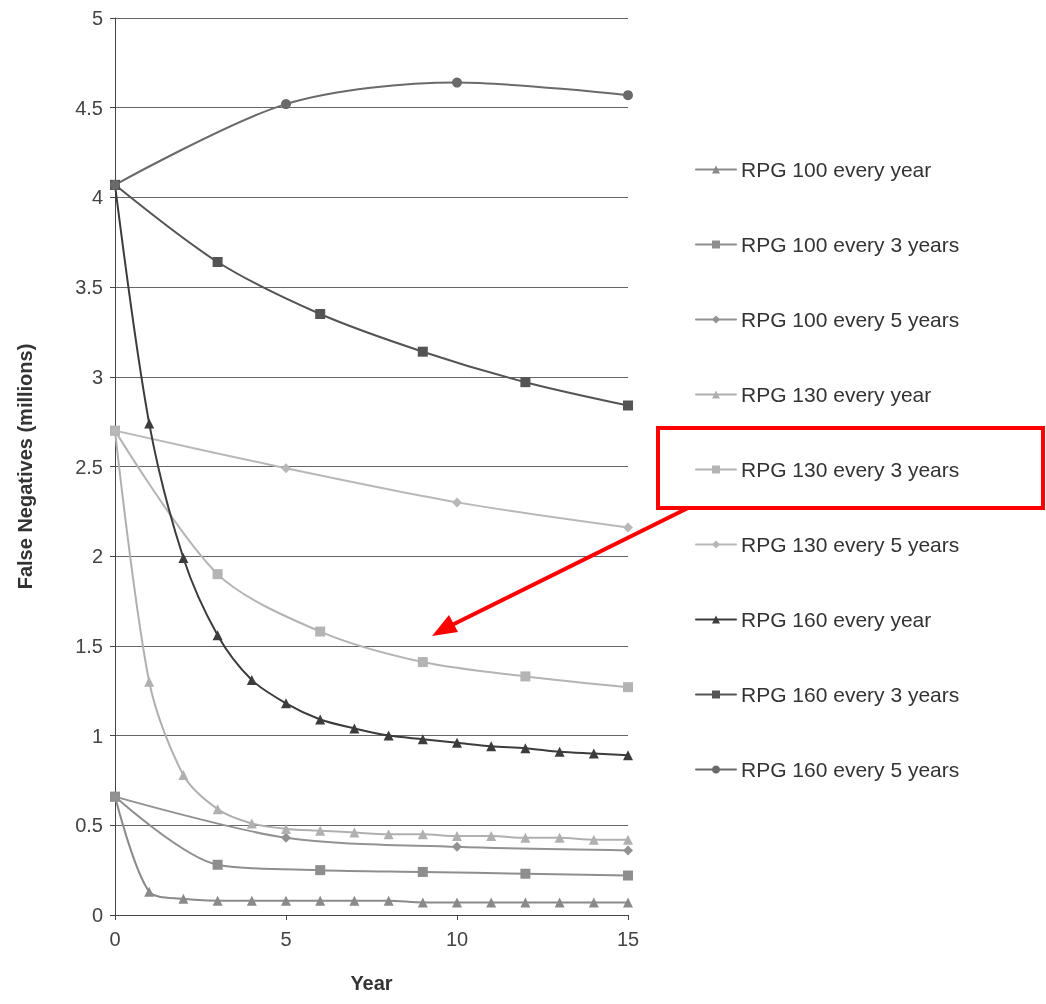 The height and width of the screenshot is (1004, 1046). What do you see at coordinates (371, 983) in the screenshot?
I see `x-axis-title: Year` at bounding box center [371, 983].